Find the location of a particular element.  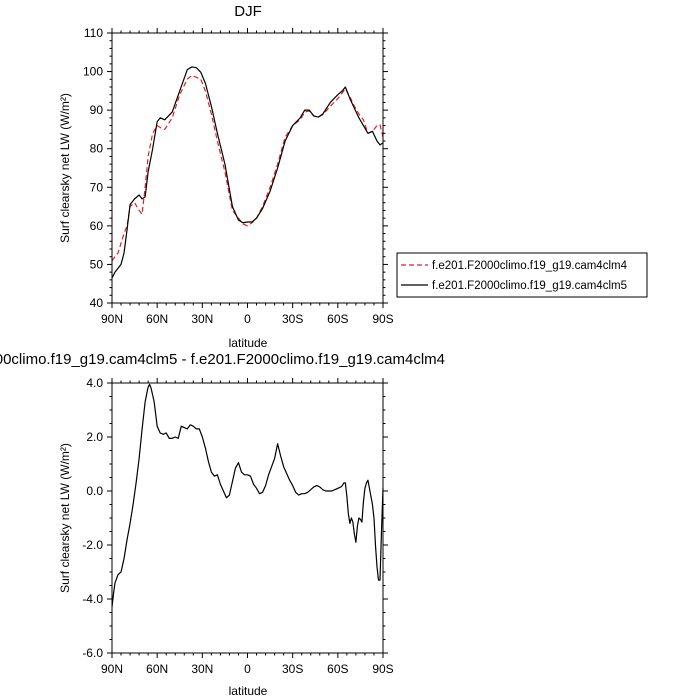

y-tick-label: -6.0 is located at coordinates (92, 653).